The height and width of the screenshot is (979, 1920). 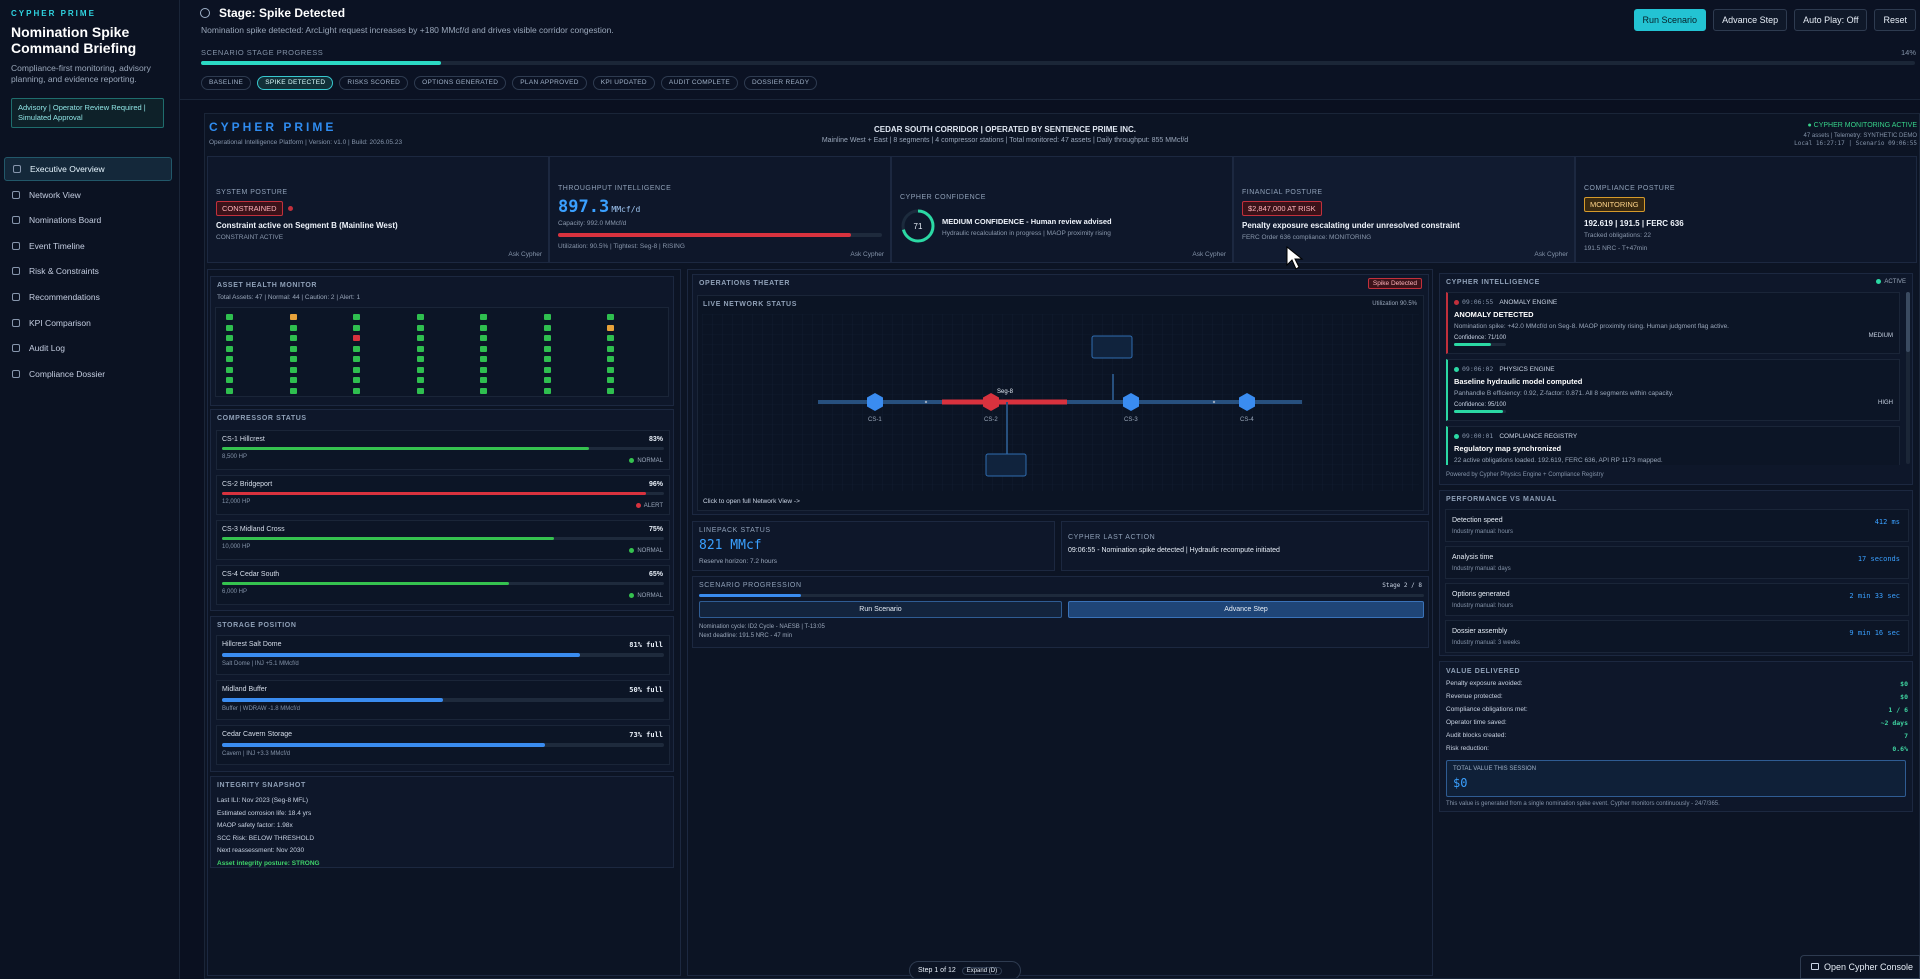 What do you see at coordinates (88, 220) in the screenshot?
I see `sidebar-item: Nominations Board` at bounding box center [88, 220].